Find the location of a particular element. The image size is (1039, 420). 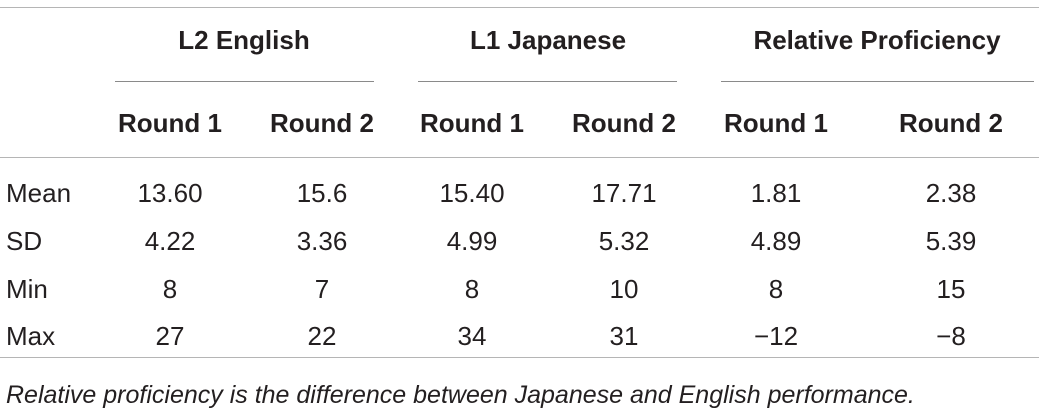

table-cell: −12 is located at coordinates (776, 336).